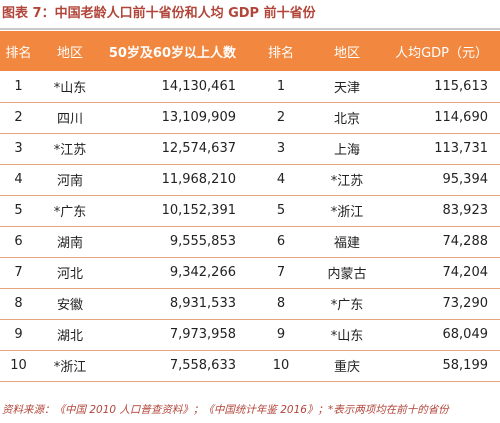 The height and width of the screenshot is (423, 500). I want to click on cell-region-left: 河北, so click(69, 274).